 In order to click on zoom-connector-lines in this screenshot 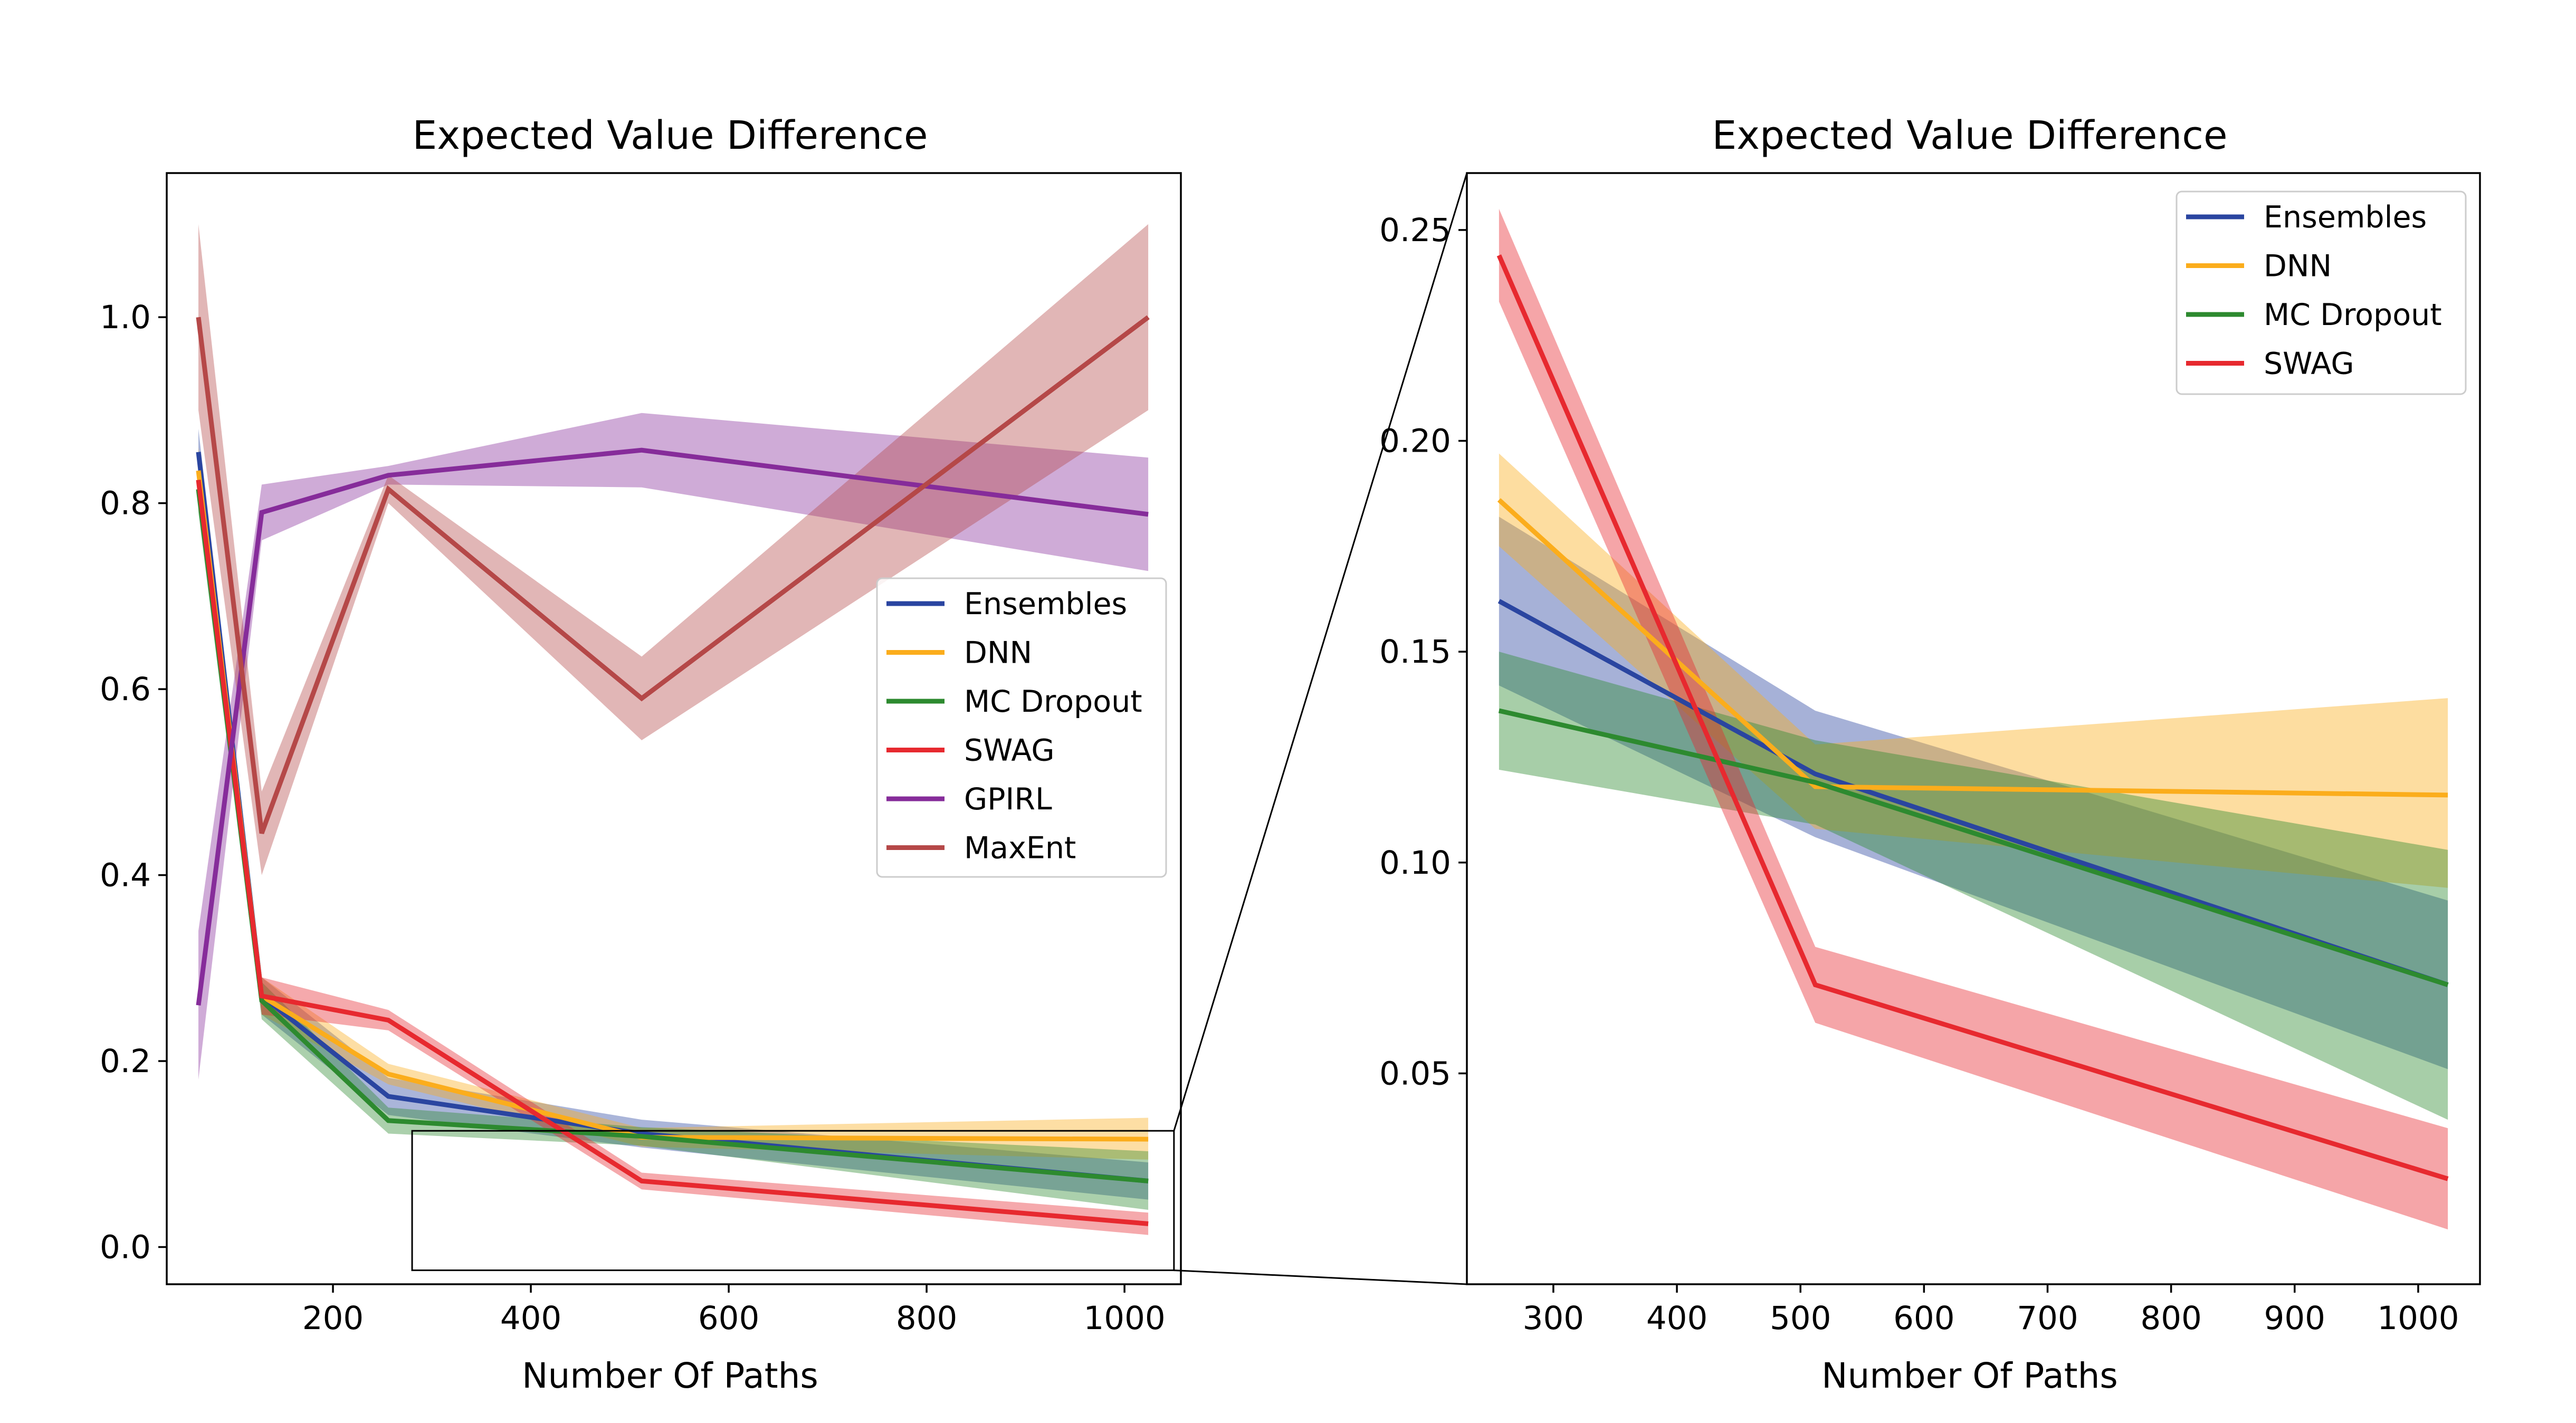, I will do `click(1320, 729)`.